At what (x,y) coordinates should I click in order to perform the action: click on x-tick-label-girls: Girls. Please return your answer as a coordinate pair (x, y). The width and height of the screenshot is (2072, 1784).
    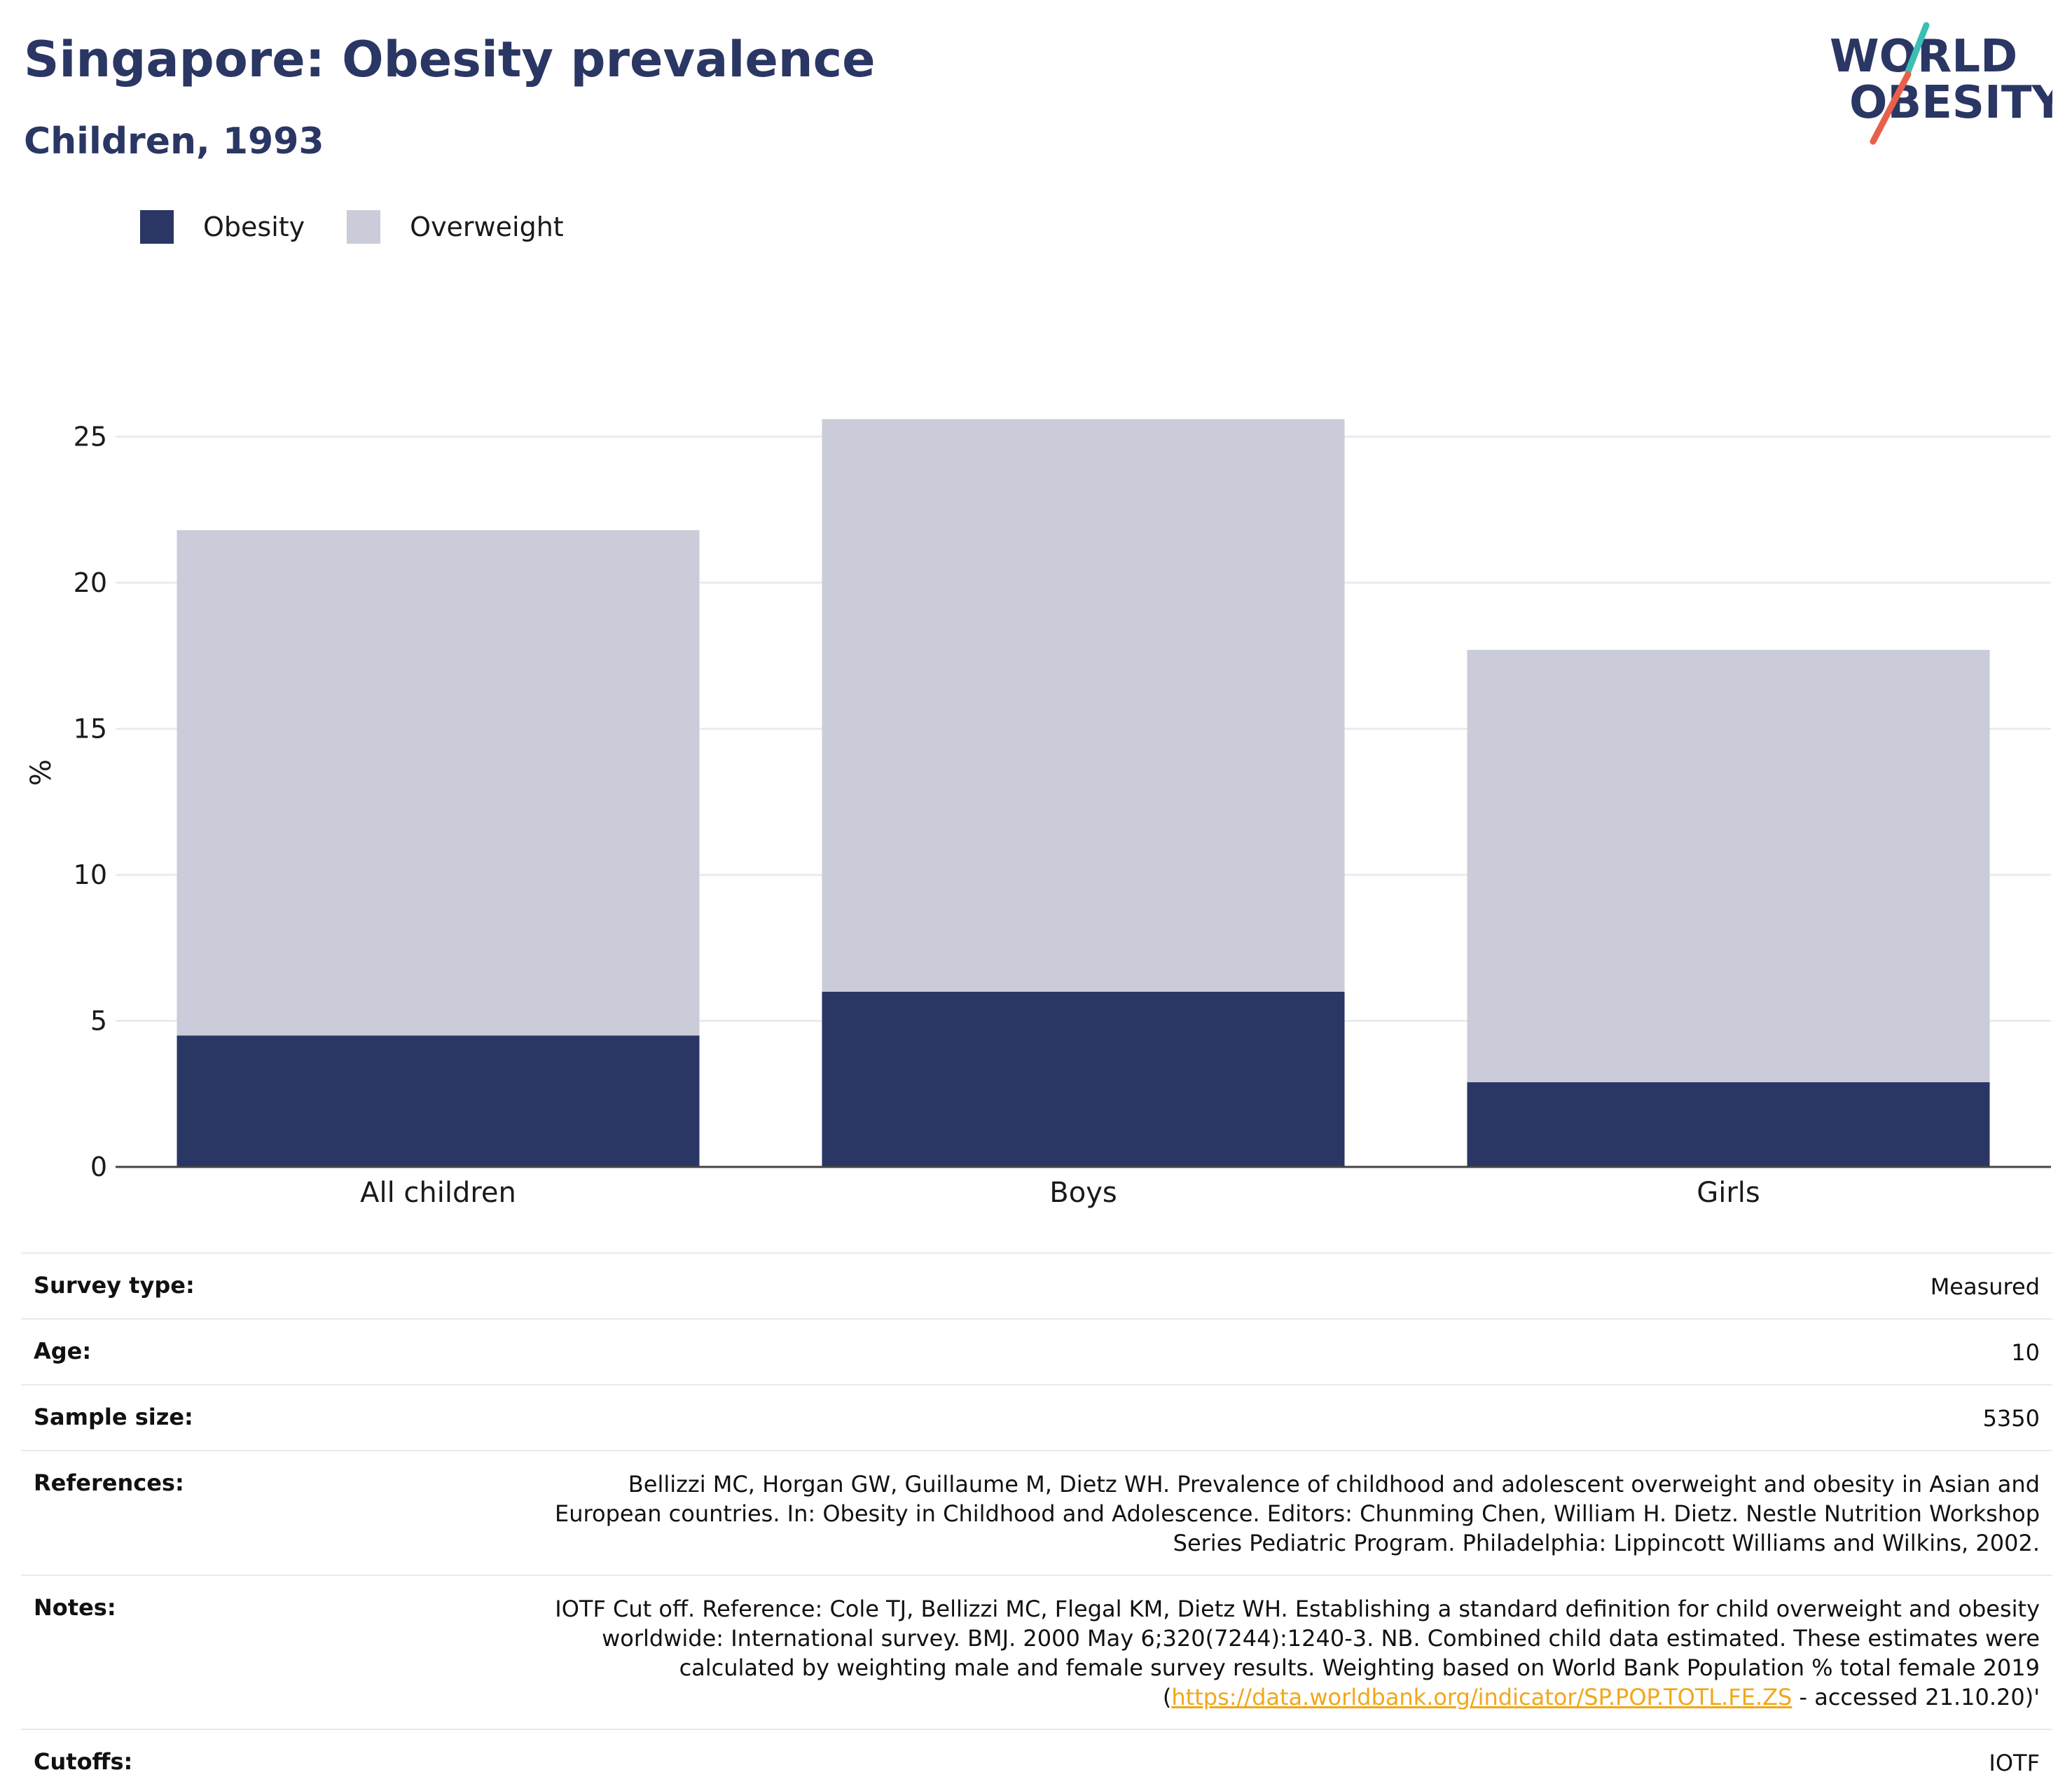
    Looking at the image, I should click on (1729, 1193).